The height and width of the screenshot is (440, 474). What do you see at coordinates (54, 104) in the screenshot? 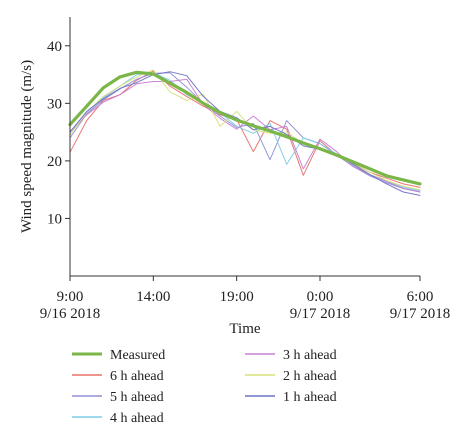
I see `y-tick-label: 30` at bounding box center [54, 104].